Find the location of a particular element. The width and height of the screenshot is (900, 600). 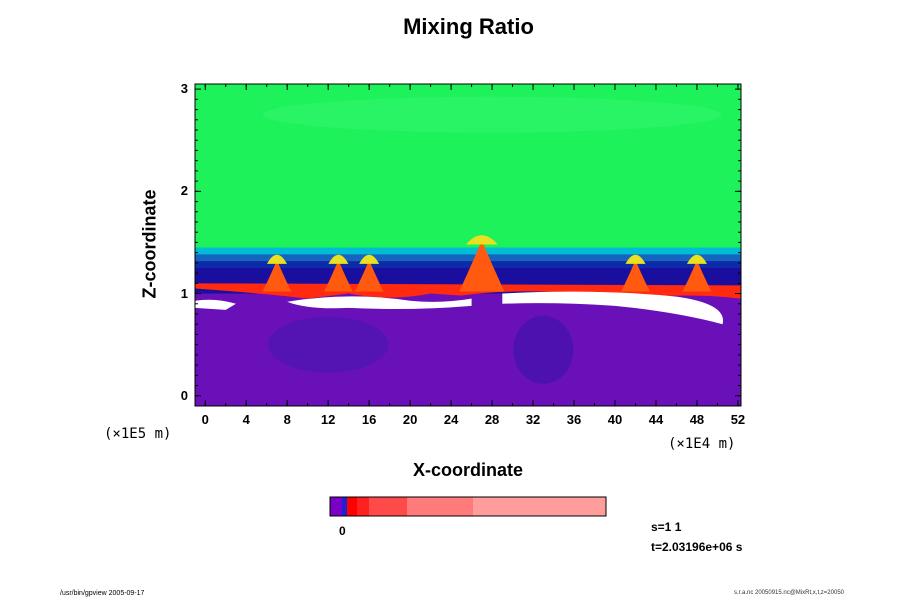

x-tick-label: 44 is located at coordinates (656, 419).